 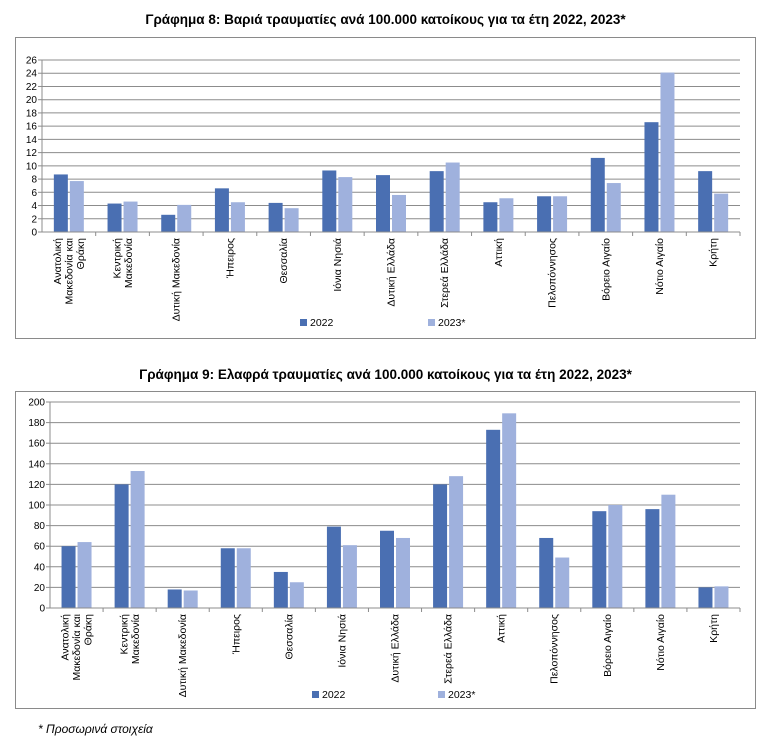 I want to click on y-tick-label: 12, so click(x=32, y=153).